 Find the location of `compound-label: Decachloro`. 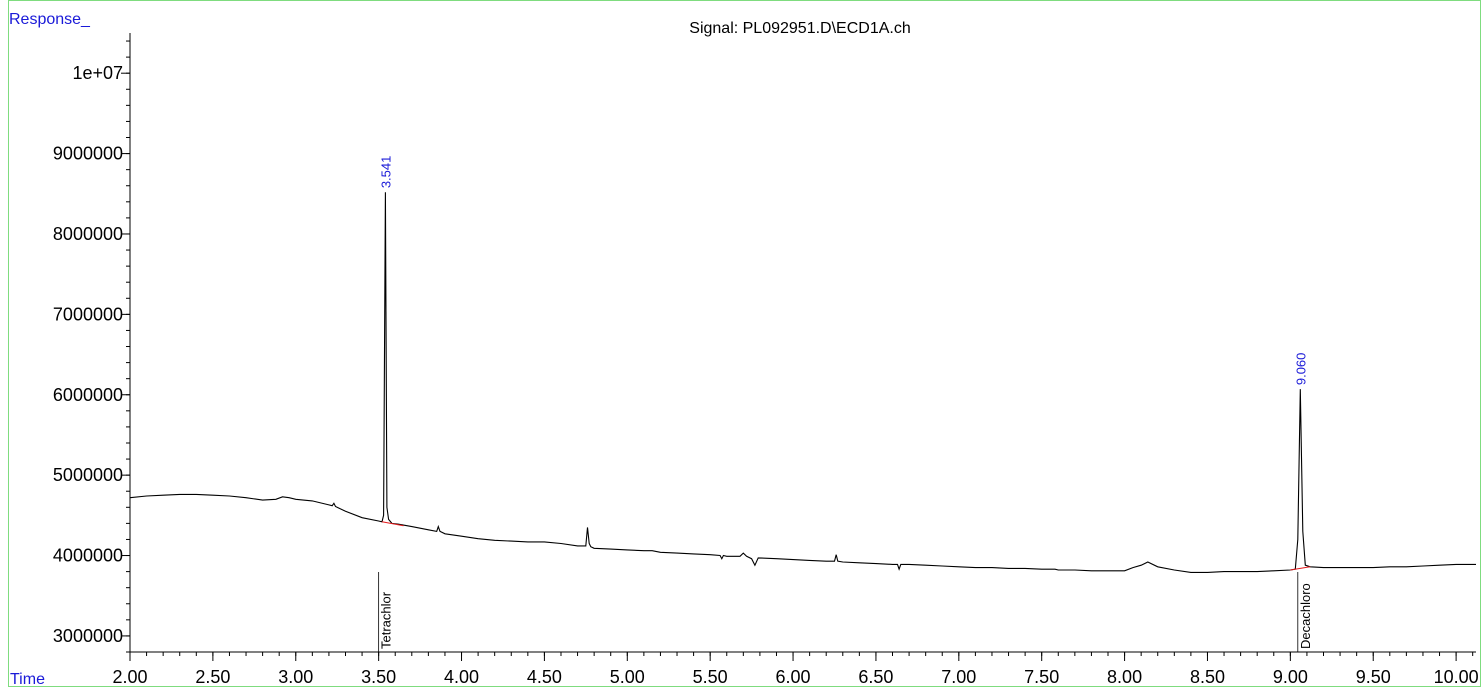

compound-label: Decachloro is located at coordinates (1305, 616).